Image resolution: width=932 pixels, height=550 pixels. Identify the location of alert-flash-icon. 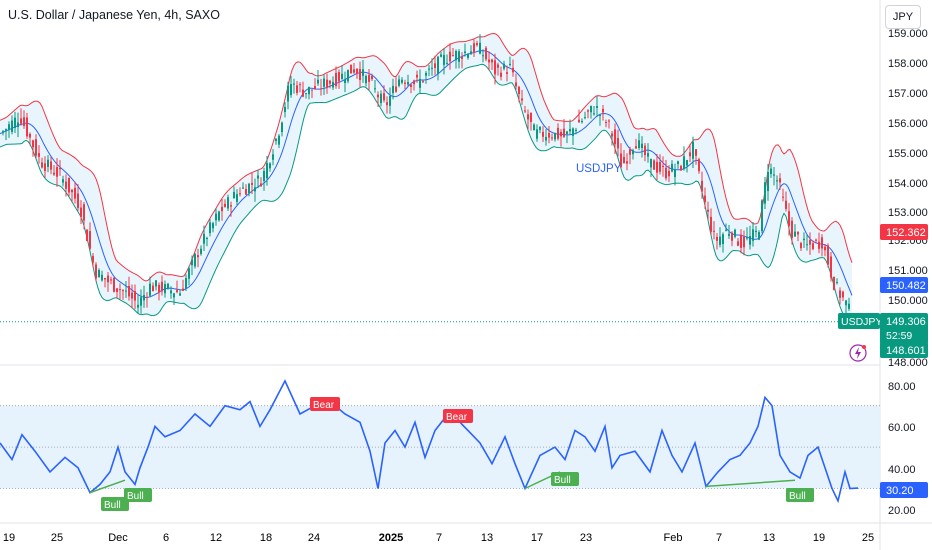
(858, 353).